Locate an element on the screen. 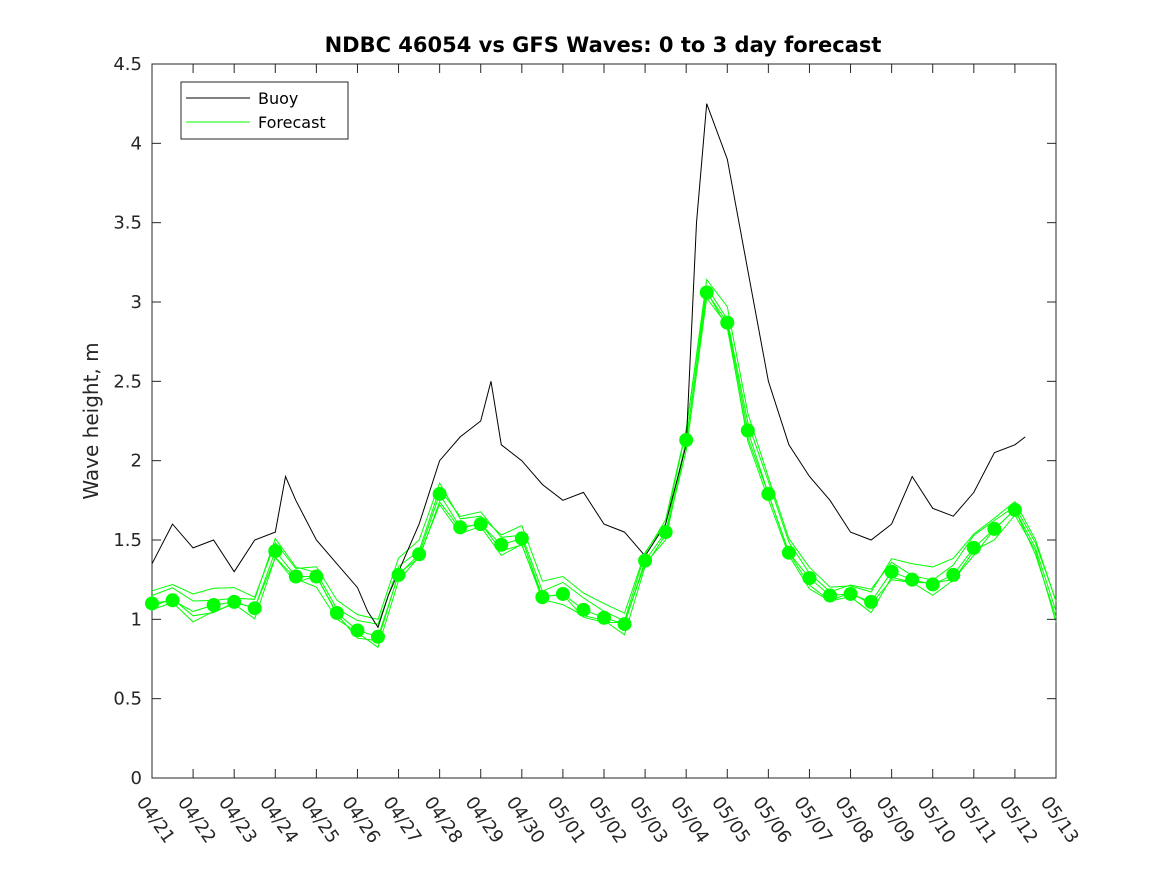 The width and height of the screenshot is (1167, 875). x-tick-label: 05/11 is located at coordinates (977, 820).